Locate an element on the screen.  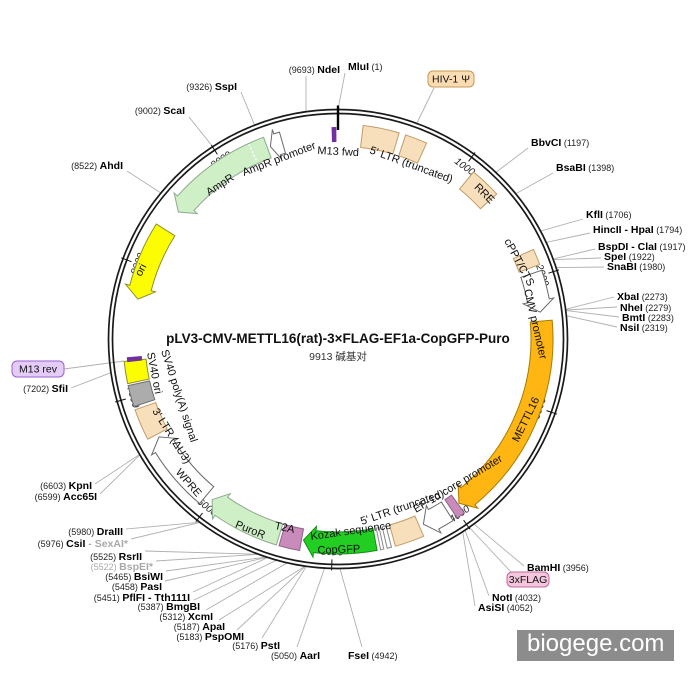
site-spei: SpeI (1922) is located at coordinates (629, 257).